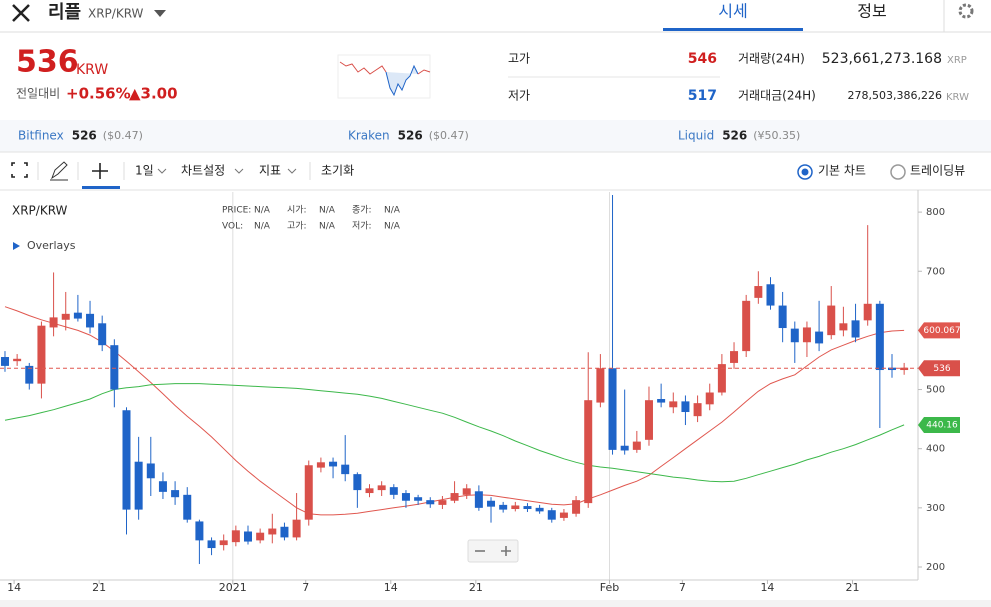 This screenshot has width=991, height=607. I want to click on chart-title: XRP/KRW, so click(40, 211).